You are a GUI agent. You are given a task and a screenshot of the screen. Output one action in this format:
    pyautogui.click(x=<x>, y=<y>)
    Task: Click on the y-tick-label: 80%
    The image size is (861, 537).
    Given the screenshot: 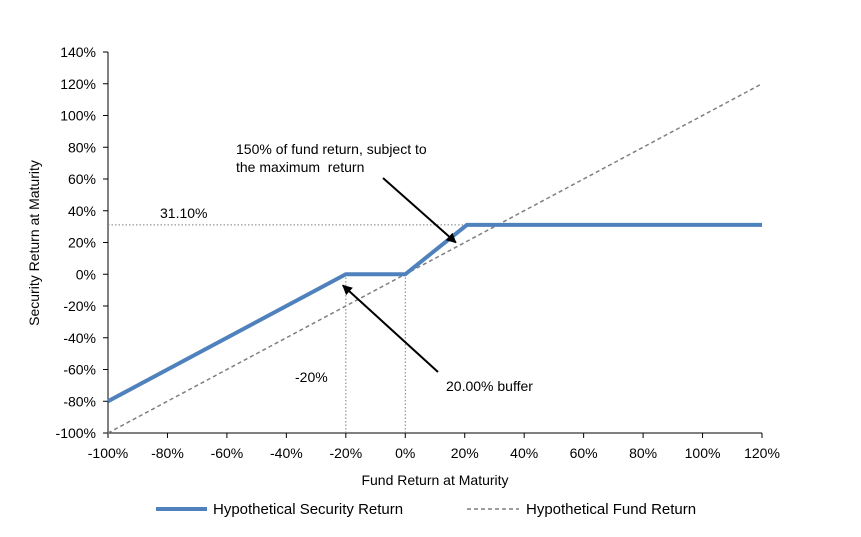 What is the action you would take?
    pyautogui.click(x=82, y=147)
    